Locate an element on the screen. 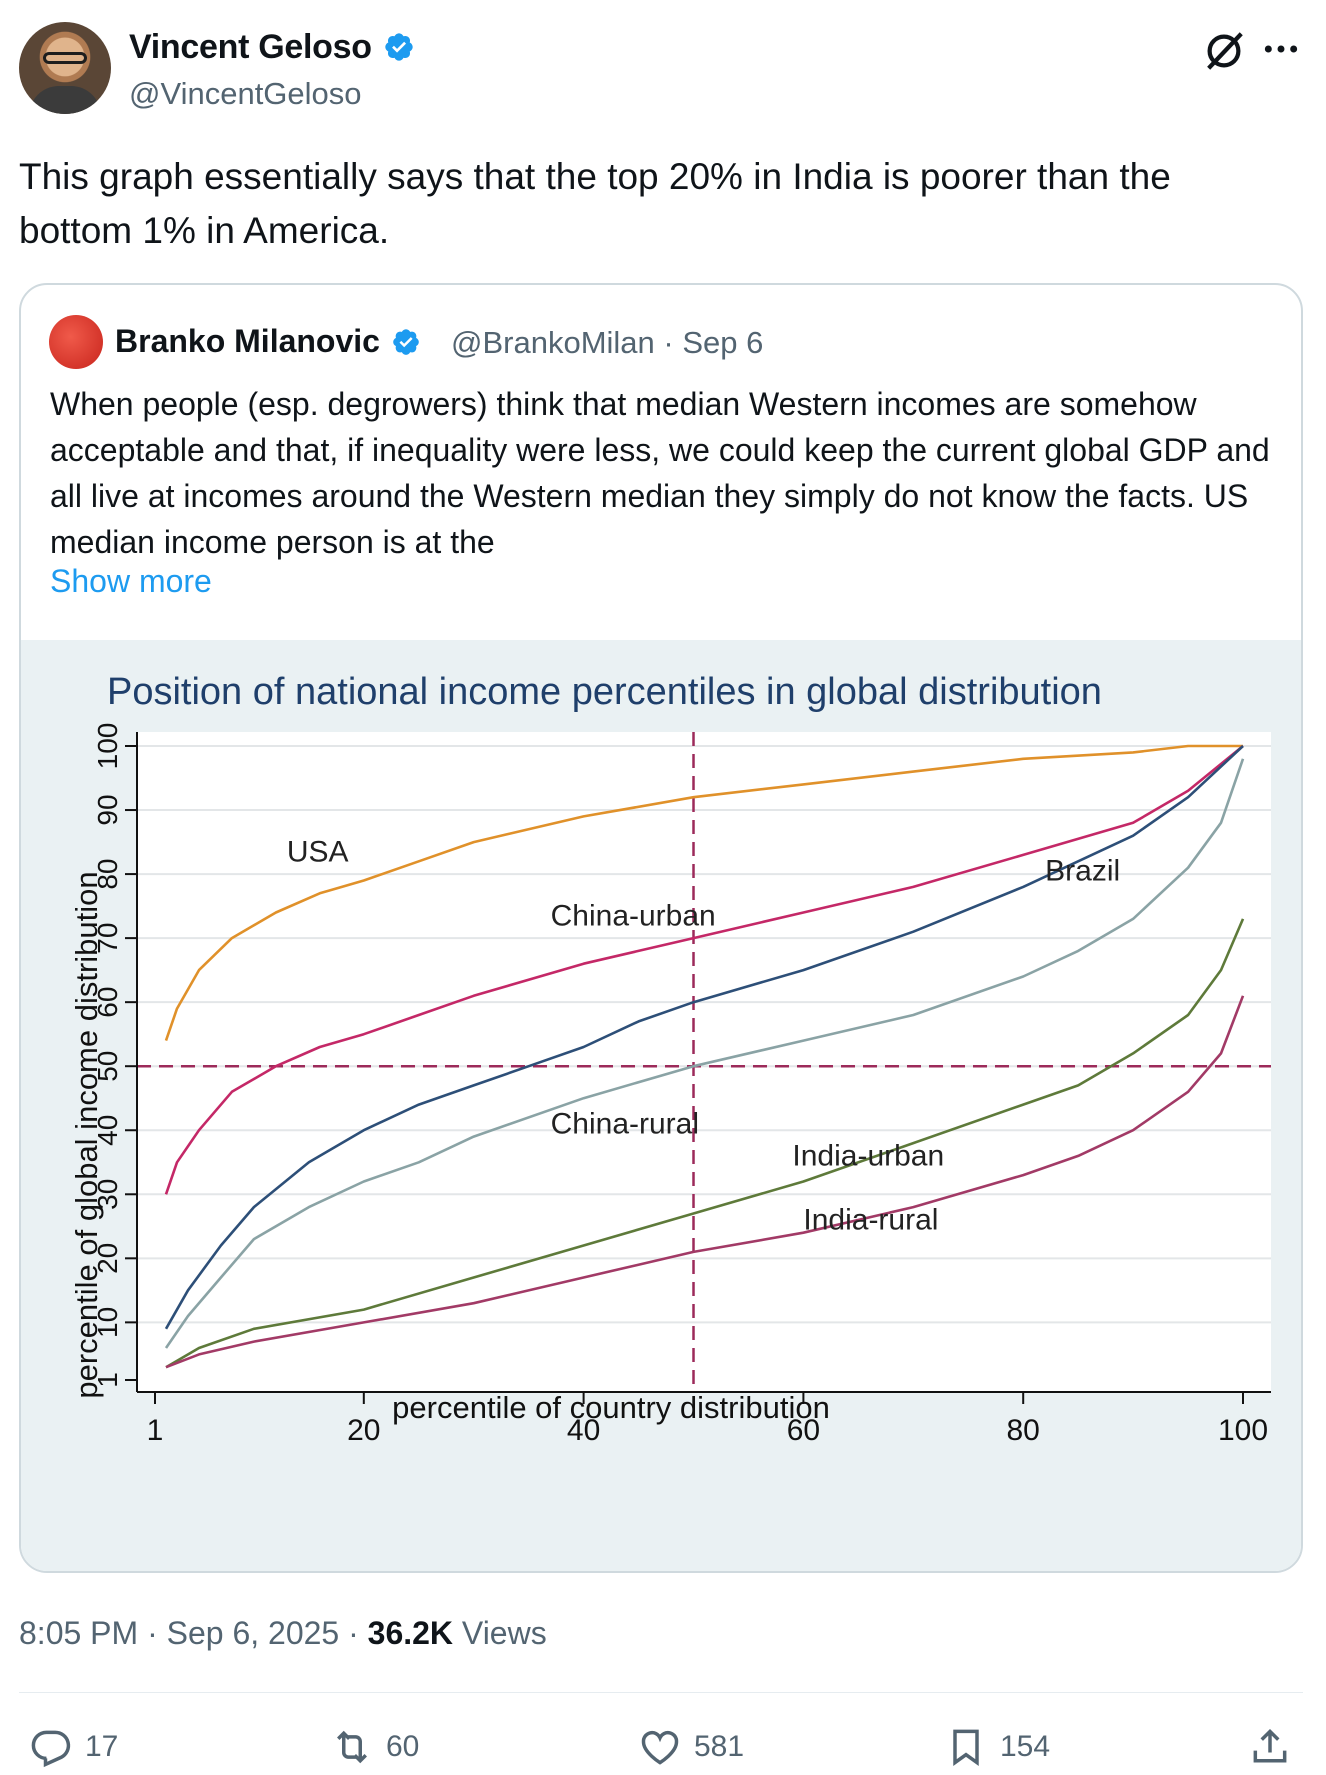  share-icon is located at coordinates (1270, 1745).